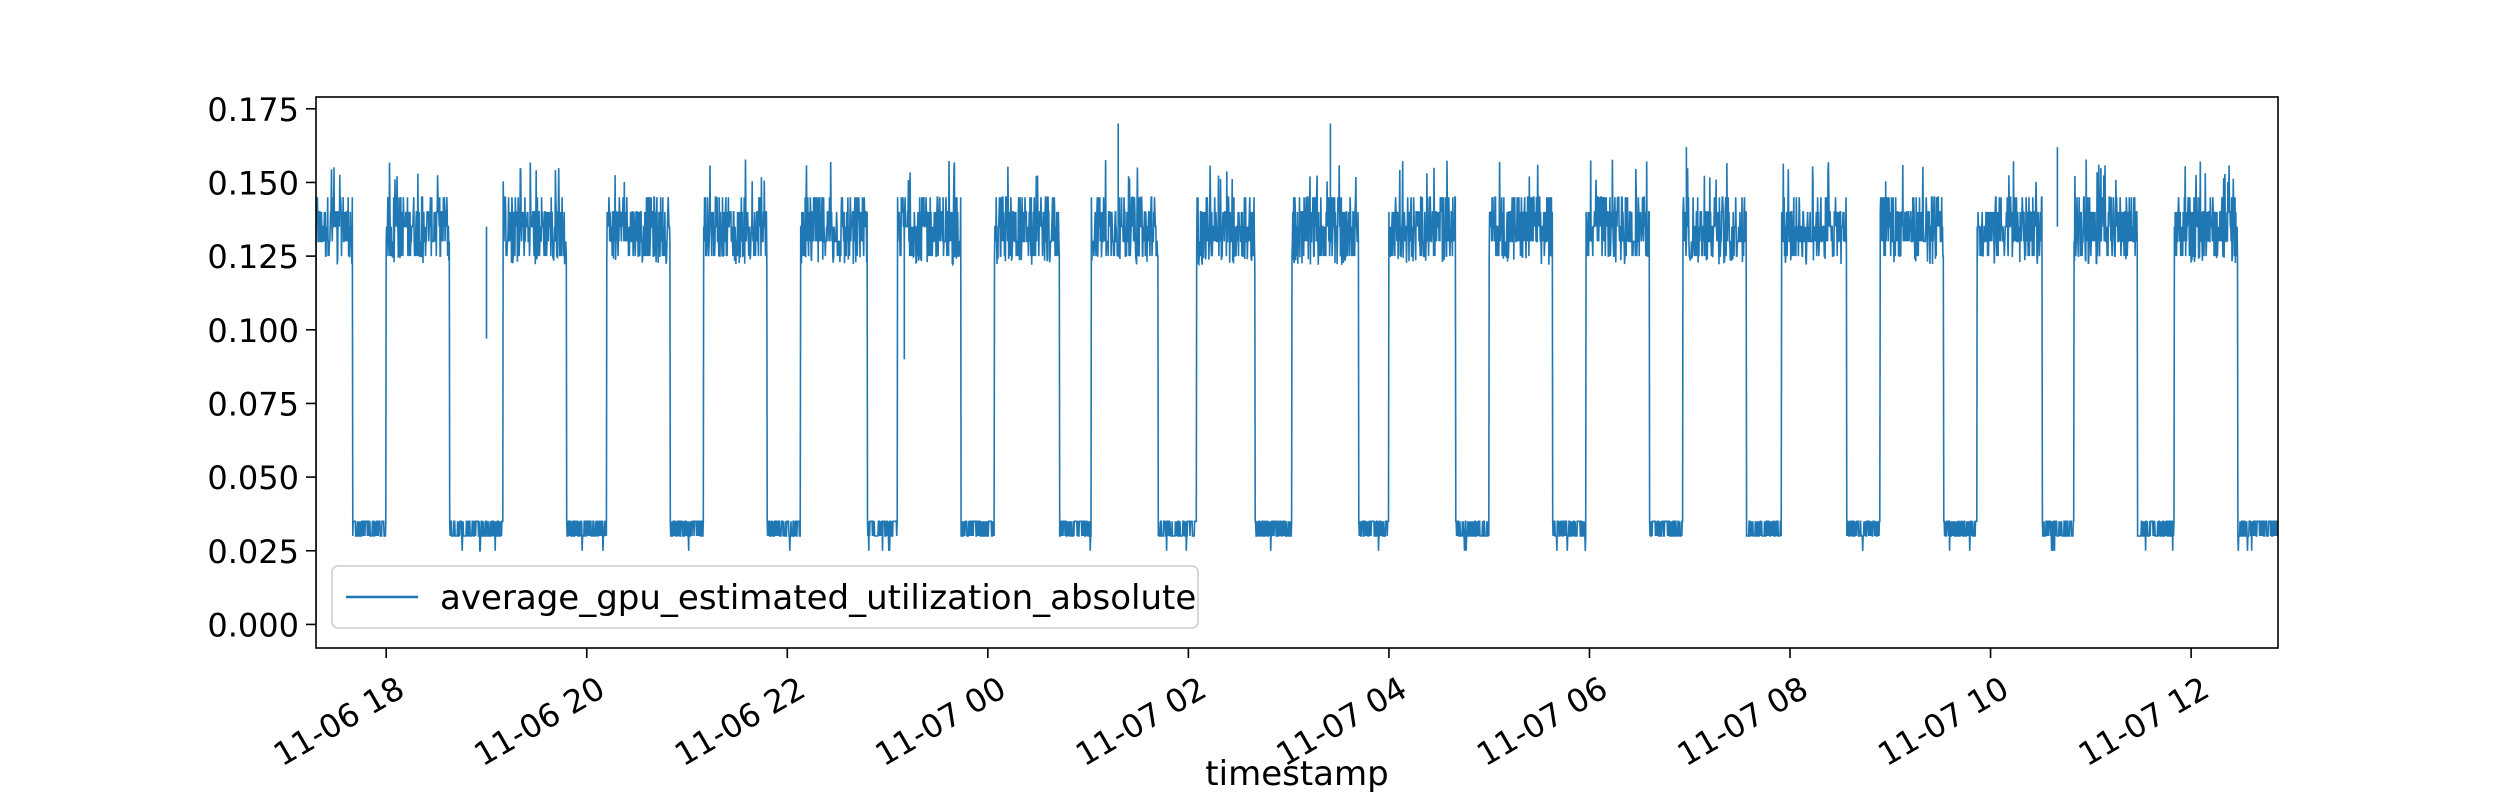 This screenshot has height=804, width=2500. What do you see at coordinates (253, 625) in the screenshot?
I see `y-tick-label-0: 0.000` at bounding box center [253, 625].